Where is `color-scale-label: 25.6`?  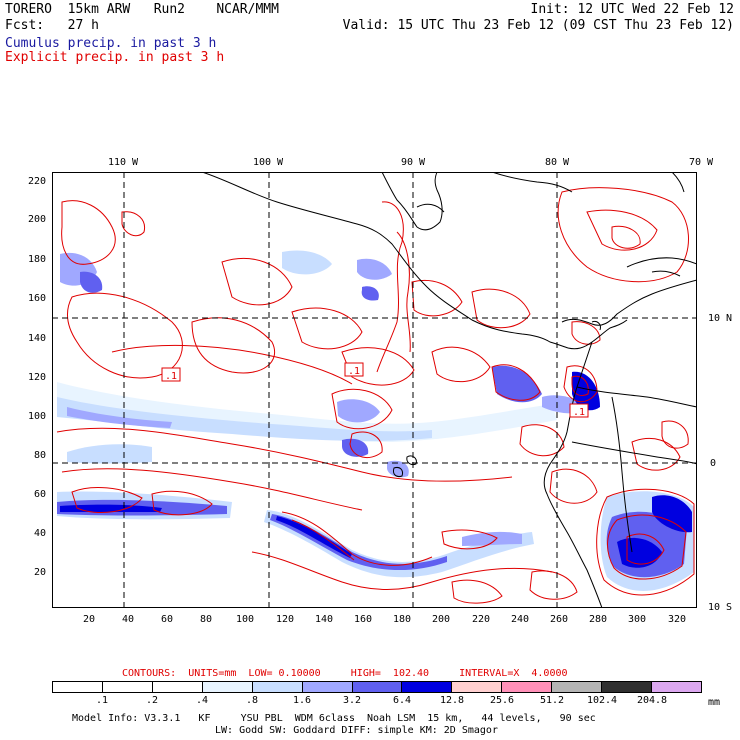
color-scale-label: 25.6 is located at coordinates (502, 700).